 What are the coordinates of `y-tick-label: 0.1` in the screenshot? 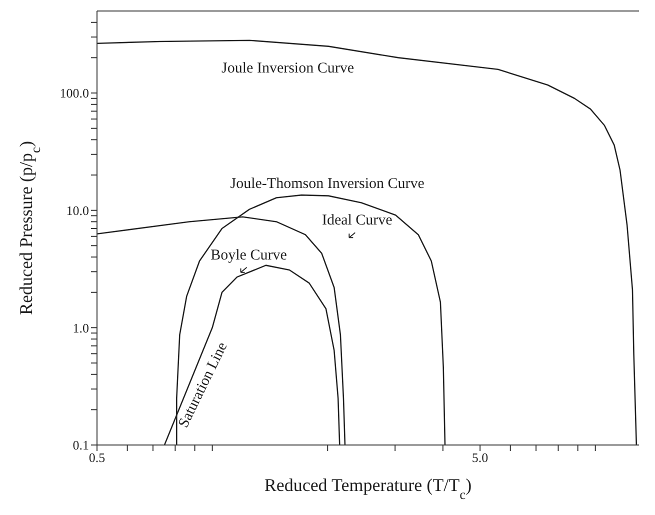 It's located at (80, 445).